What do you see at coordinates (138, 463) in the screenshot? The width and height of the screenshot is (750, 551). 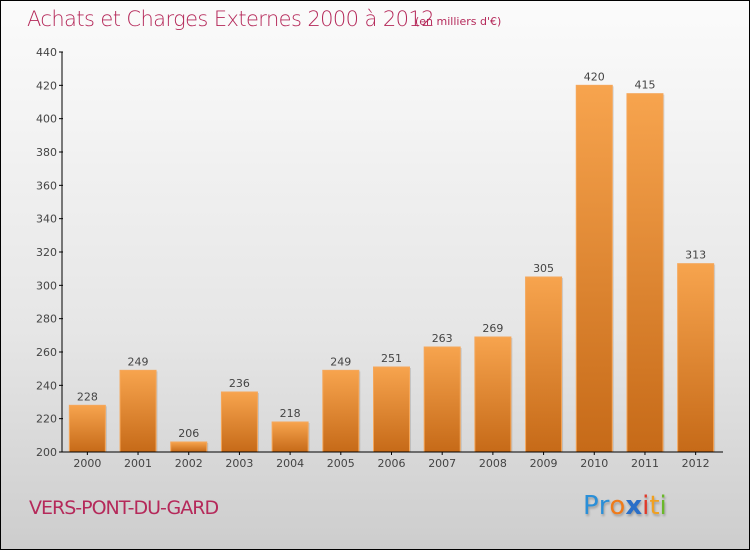 I see `x-tick-label: 2001` at bounding box center [138, 463].